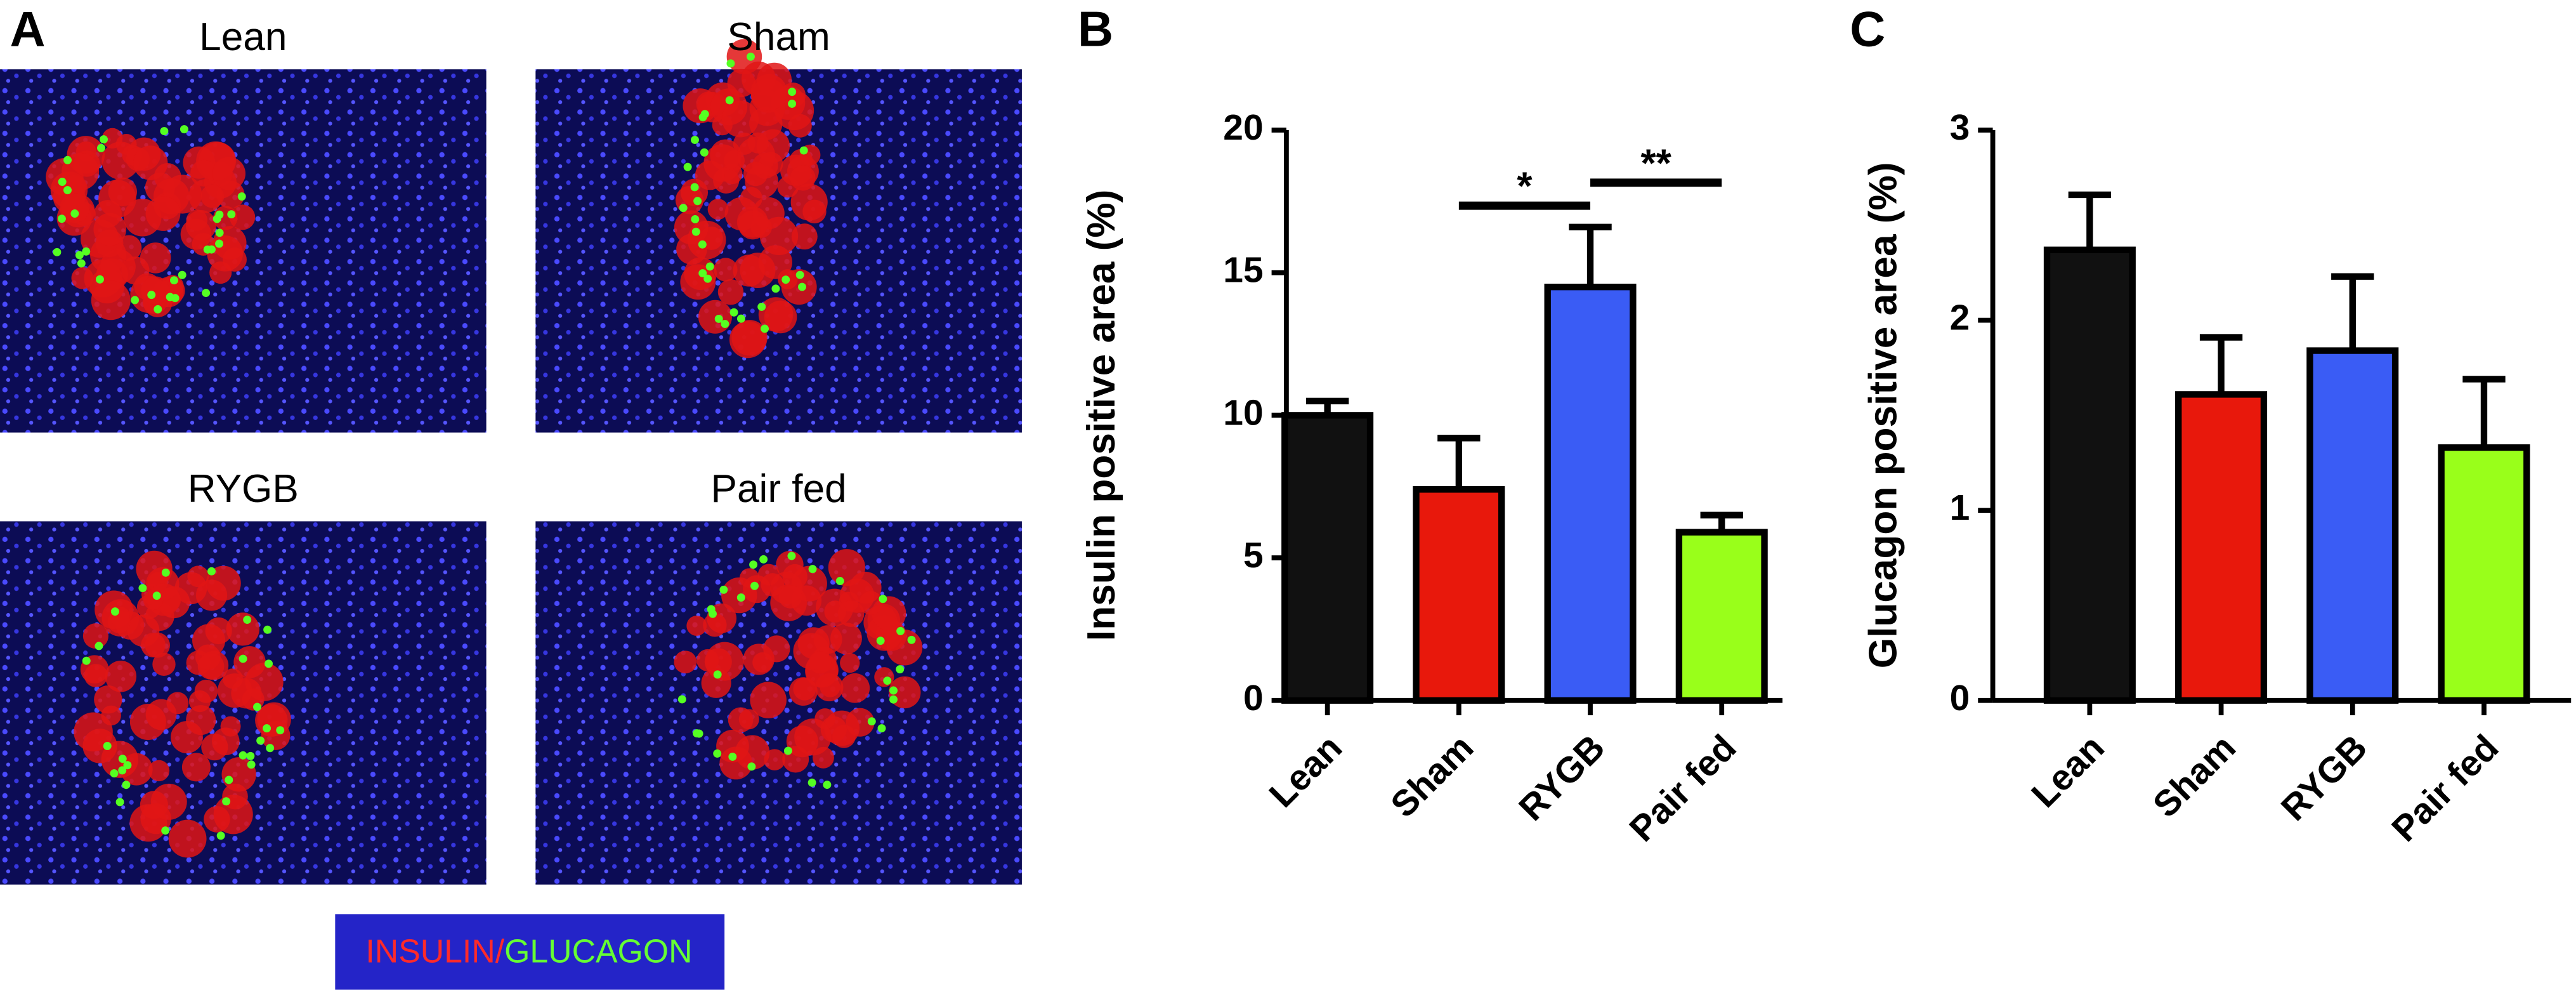  What do you see at coordinates (1253, 555) in the screenshot?
I see `y-tick-label: 5` at bounding box center [1253, 555].